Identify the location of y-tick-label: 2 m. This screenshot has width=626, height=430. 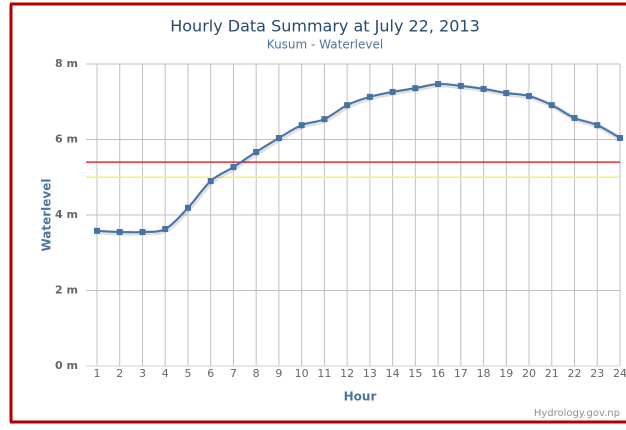
(66, 290).